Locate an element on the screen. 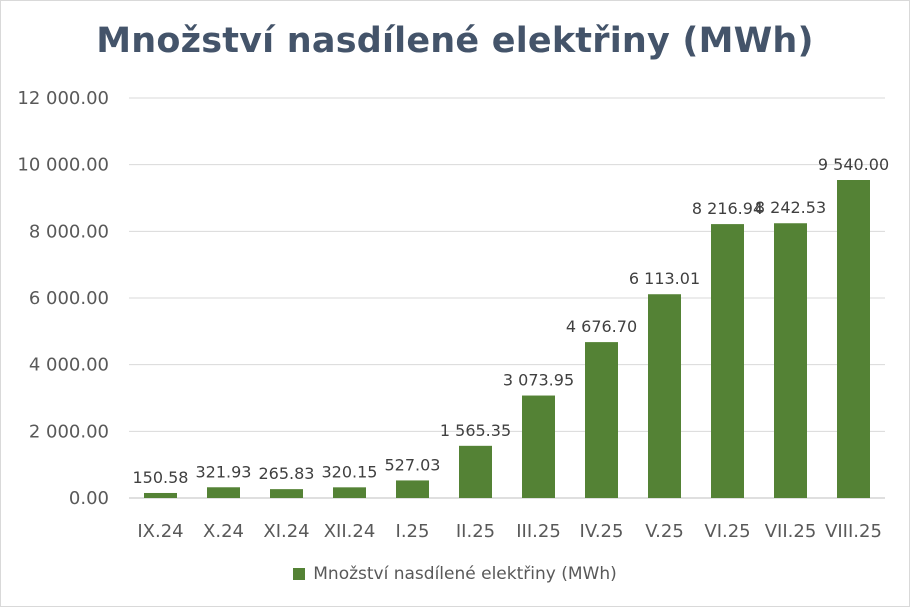  x-tick-label: VII.25 is located at coordinates (791, 531).